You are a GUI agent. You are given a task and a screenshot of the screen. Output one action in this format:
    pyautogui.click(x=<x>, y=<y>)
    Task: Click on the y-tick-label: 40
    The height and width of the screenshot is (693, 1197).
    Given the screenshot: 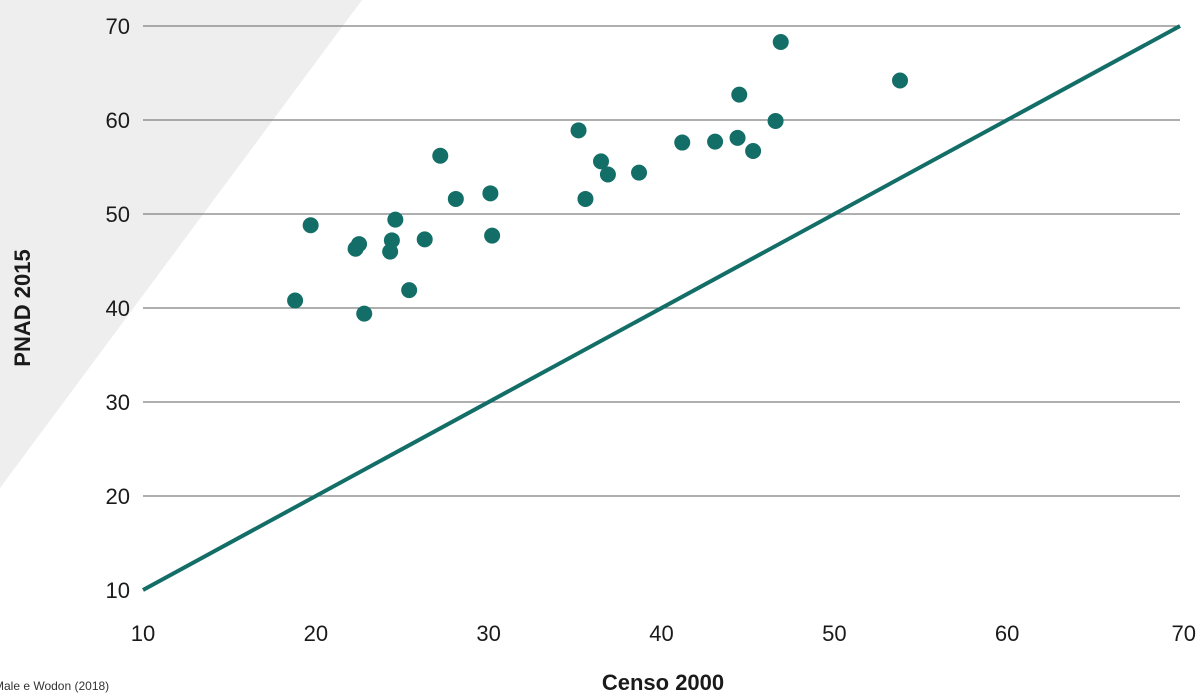 What is the action you would take?
    pyautogui.click(x=118, y=308)
    